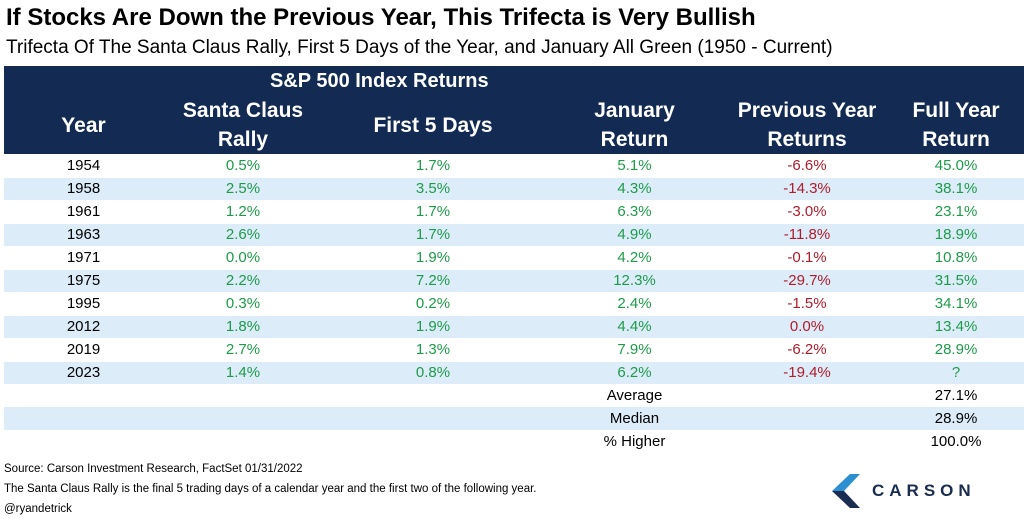 This screenshot has width=1024, height=518. I want to click on full-year-cell: 28.9%, so click(956, 350).